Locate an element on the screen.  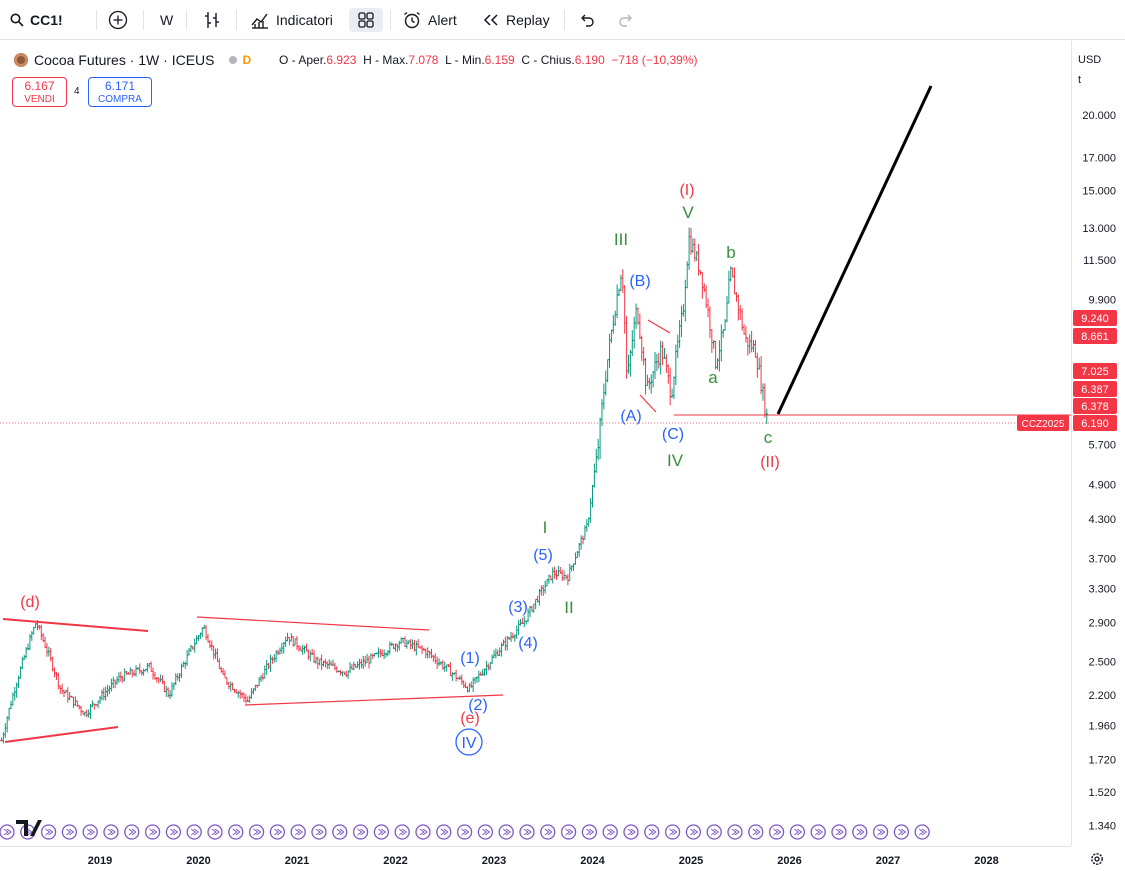
sell-button: 6.167 VENDI is located at coordinates (39, 92).